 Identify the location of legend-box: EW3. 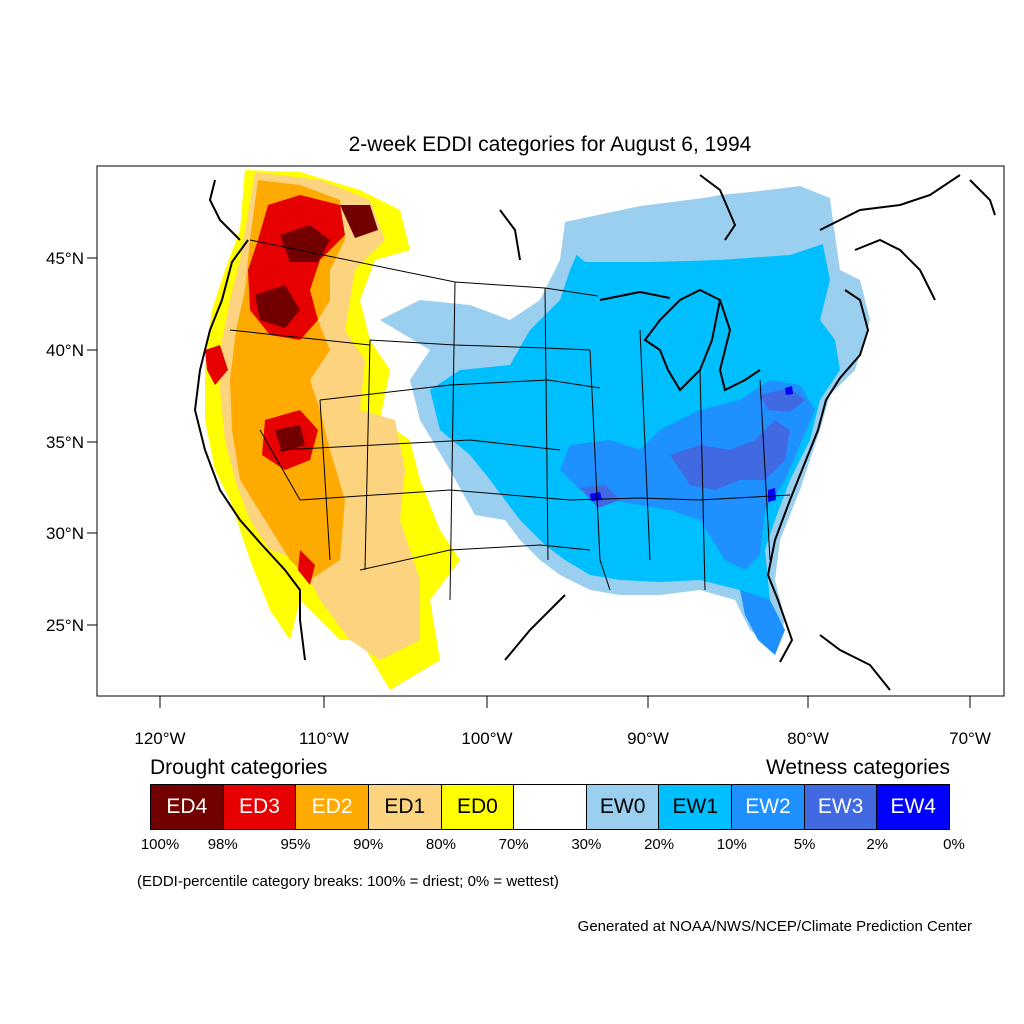
(841, 807).